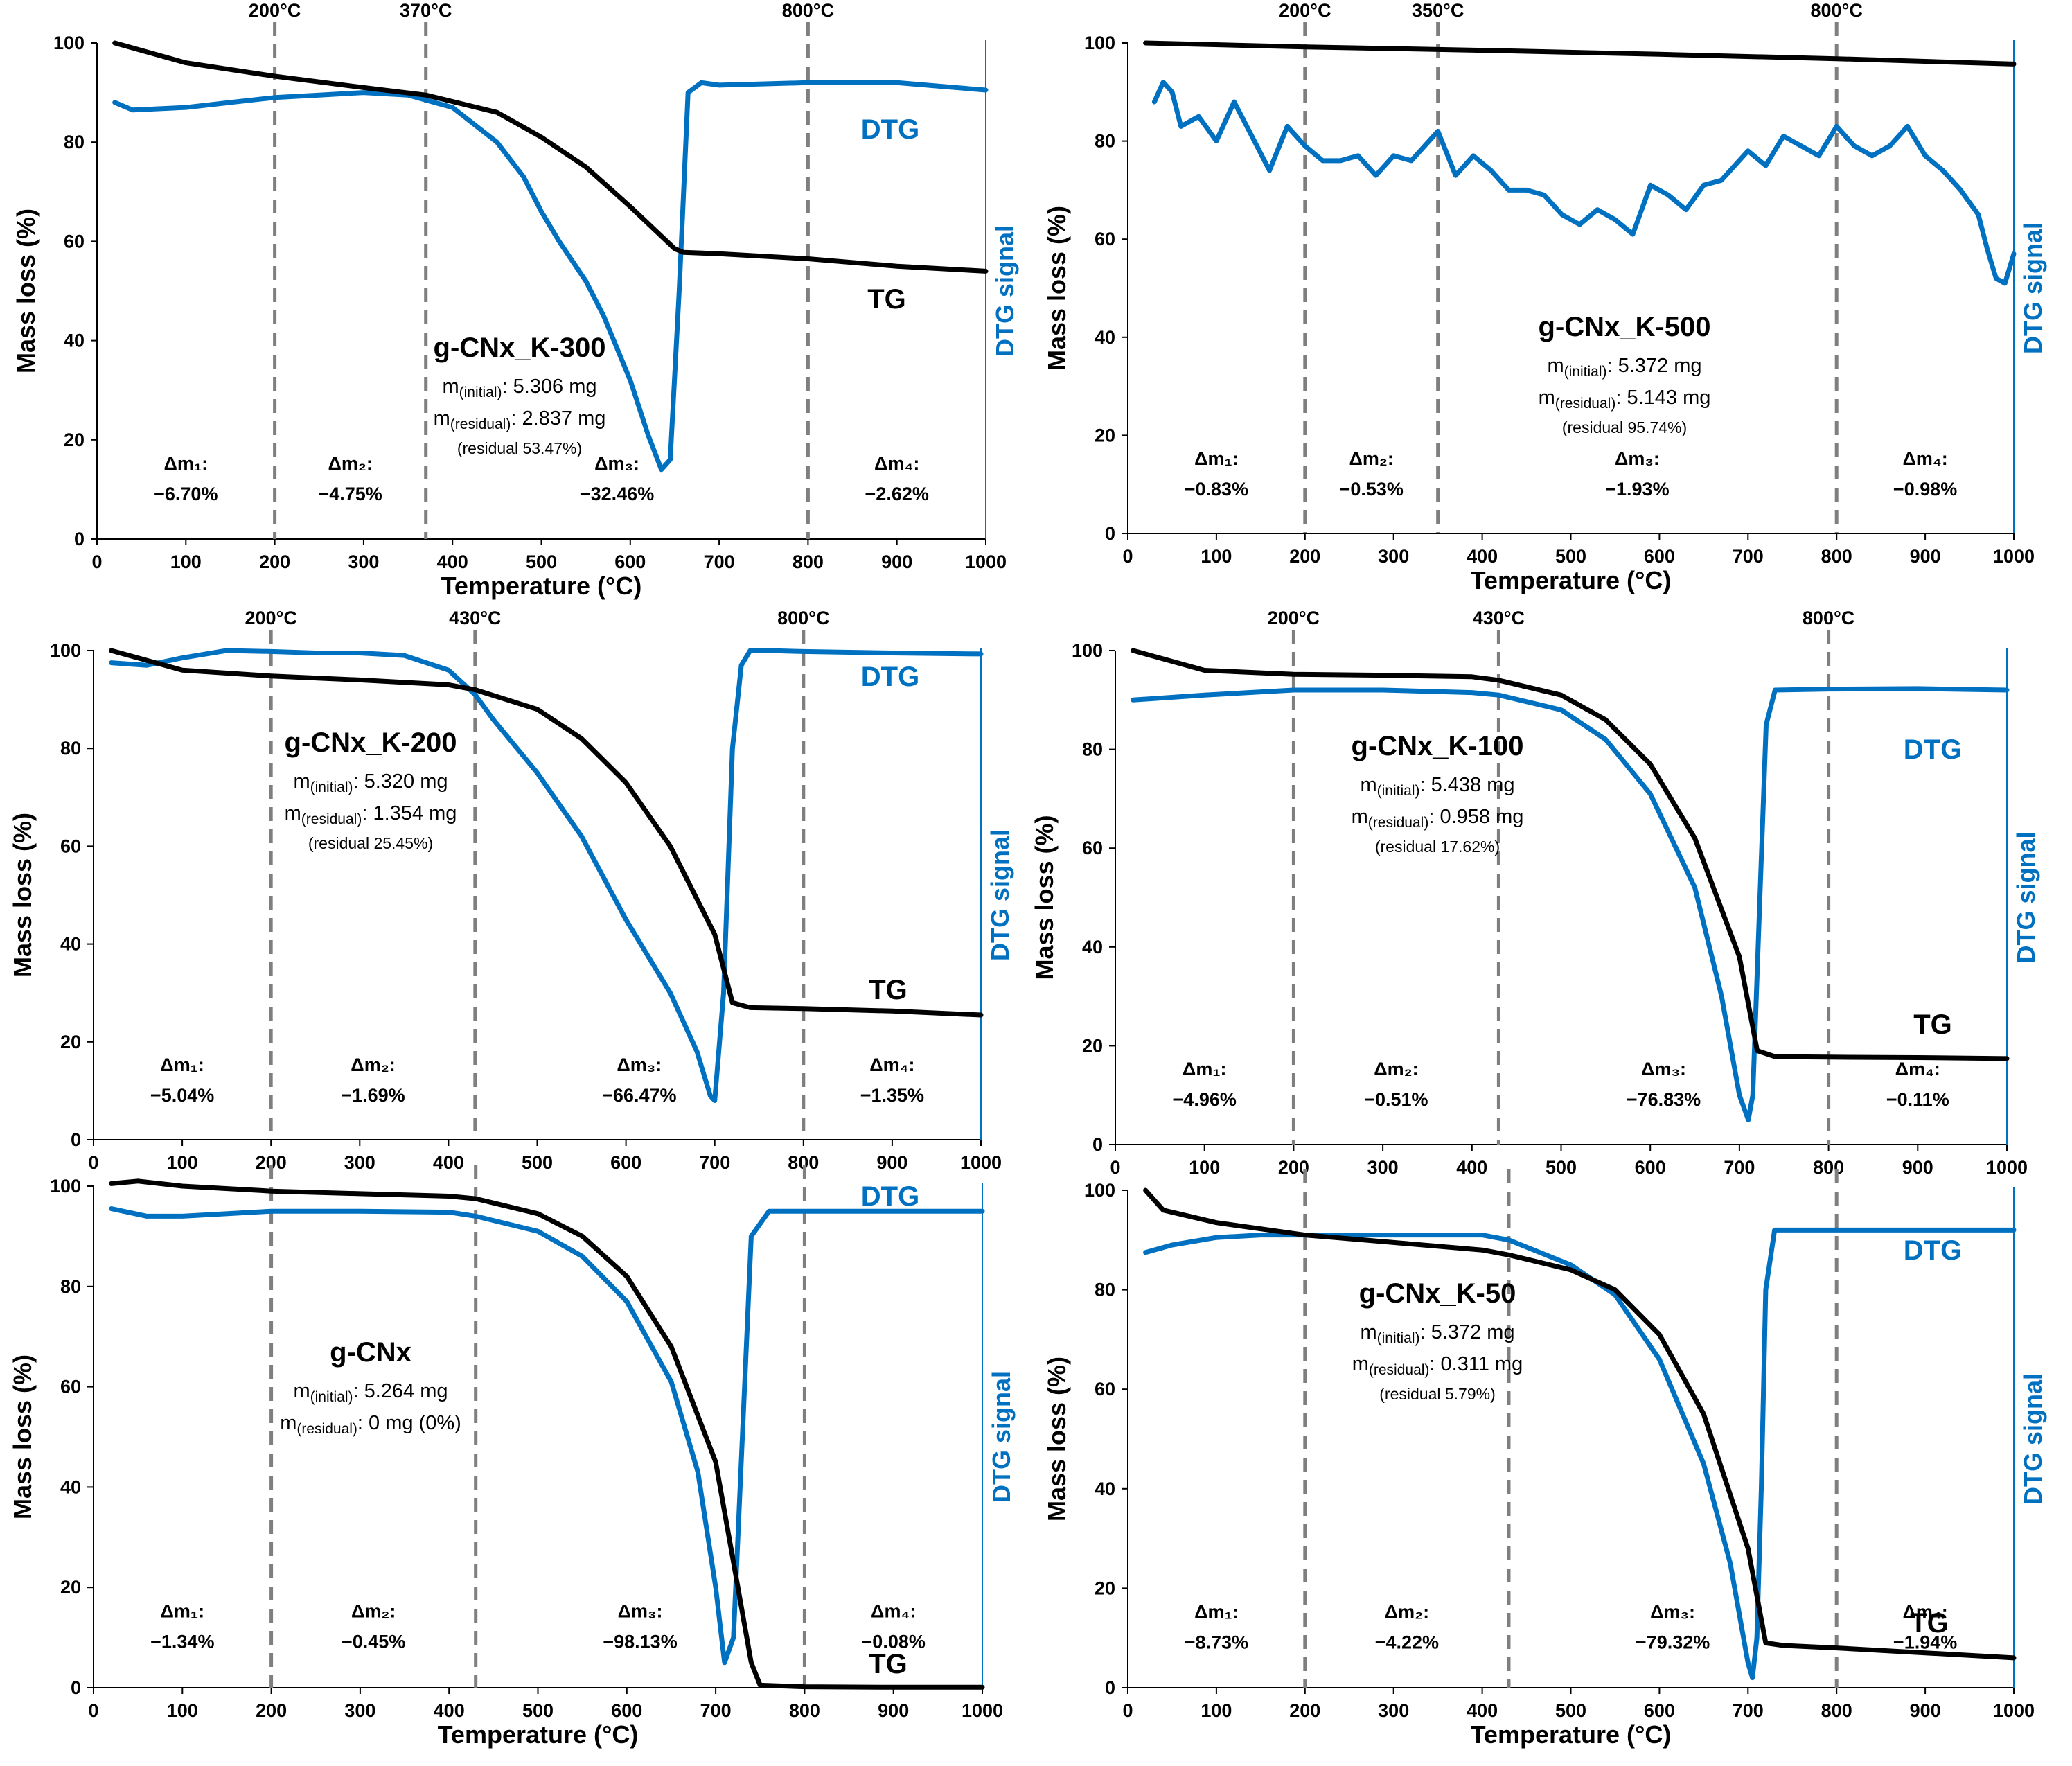 This screenshot has height=1766, width=2072. What do you see at coordinates (370, 843) in the screenshot?
I see `residual-percentage: (residual 25.45%)` at bounding box center [370, 843].